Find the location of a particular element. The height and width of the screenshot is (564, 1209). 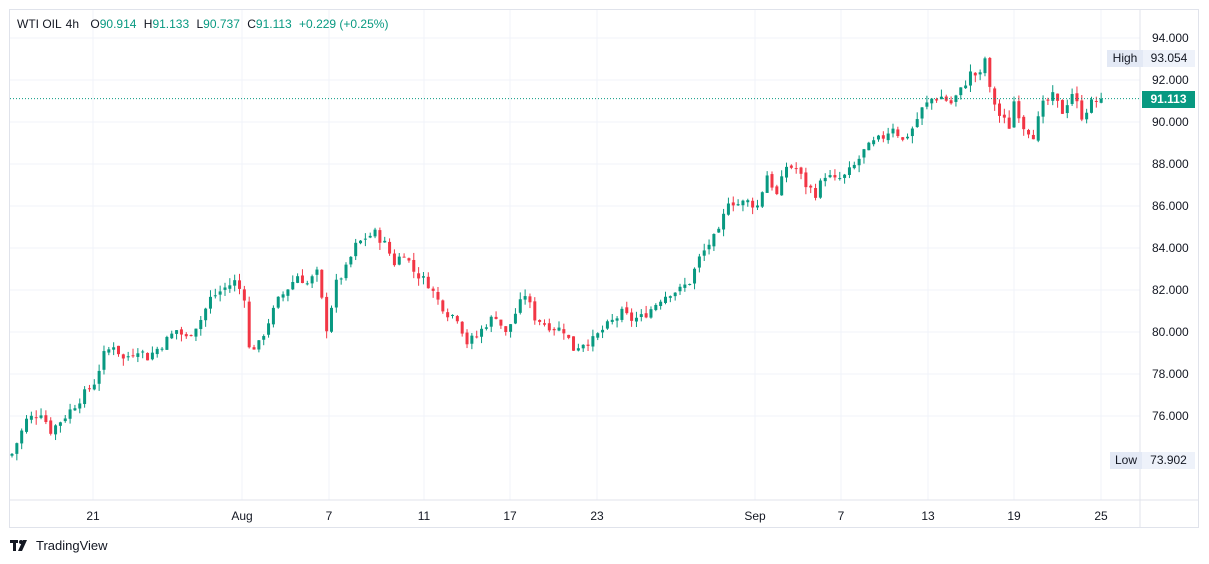

last-price-badge: 91.113 is located at coordinates (1168, 99).